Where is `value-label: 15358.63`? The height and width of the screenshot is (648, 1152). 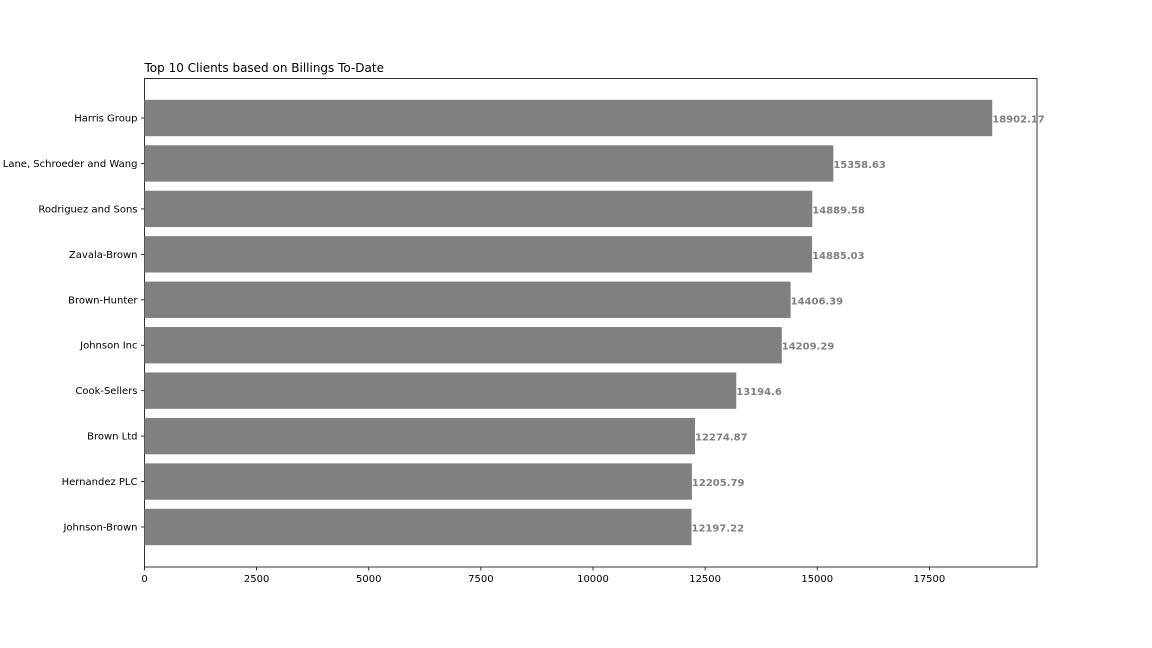 value-label: 15358.63 is located at coordinates (859, 165).